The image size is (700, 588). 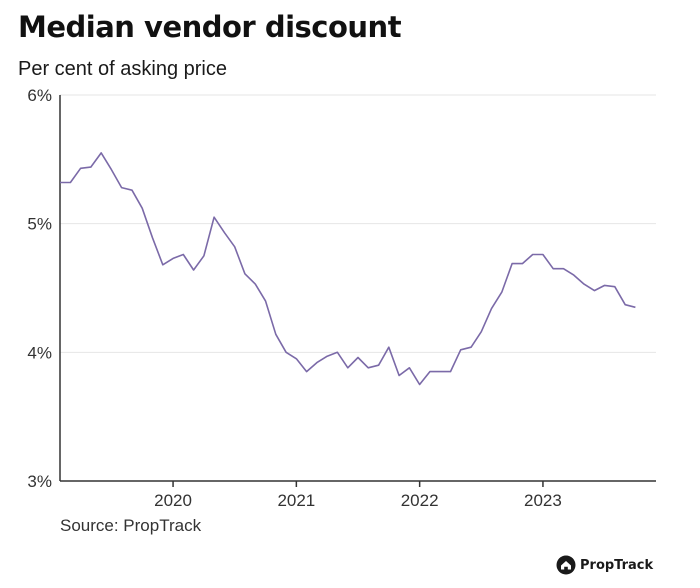 What do you see at coordinates (617, 565) in the screenshot?
I see `brand-name: PropTrack` at bounding box center [617, 565].